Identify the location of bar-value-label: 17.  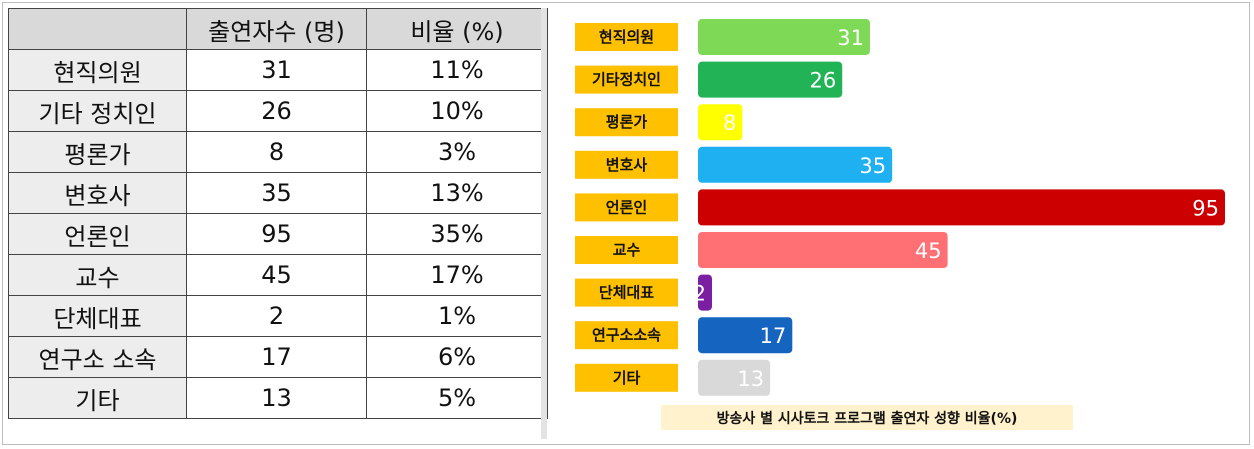
(773, 336).